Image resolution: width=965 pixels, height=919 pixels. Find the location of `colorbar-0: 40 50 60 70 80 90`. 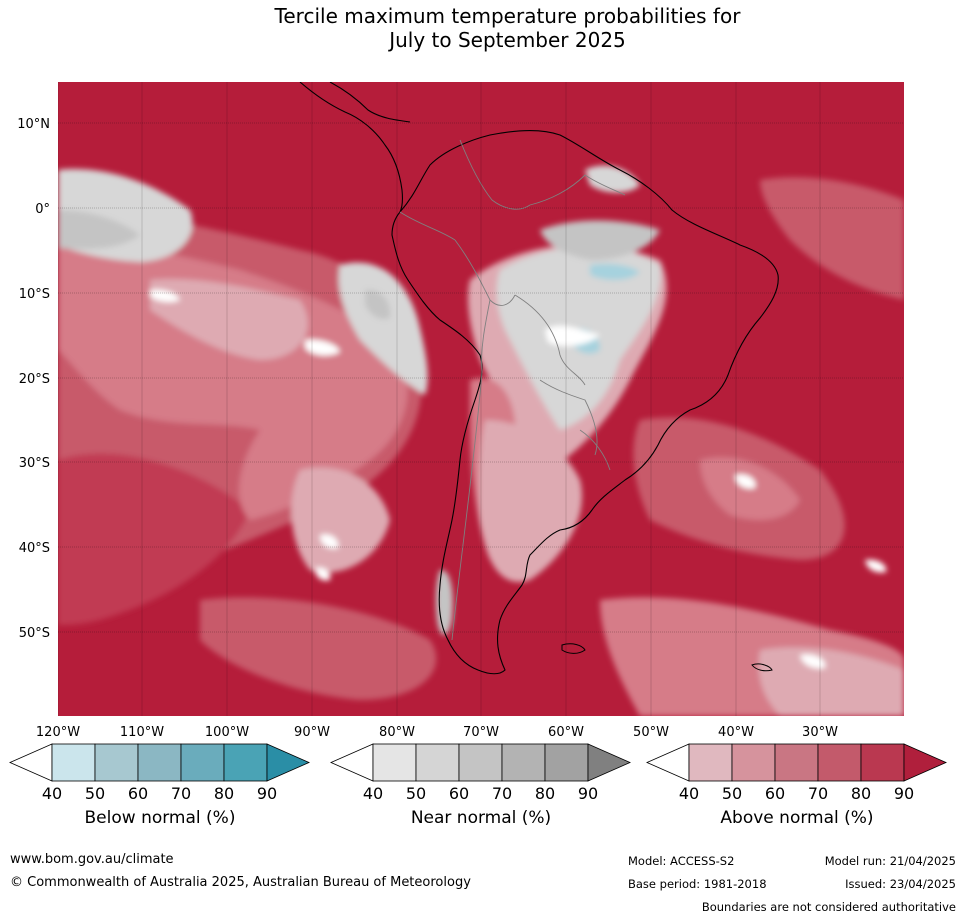

colorbar-0: 40 50 60 70 80 90 is located at coordinates (159, 773).